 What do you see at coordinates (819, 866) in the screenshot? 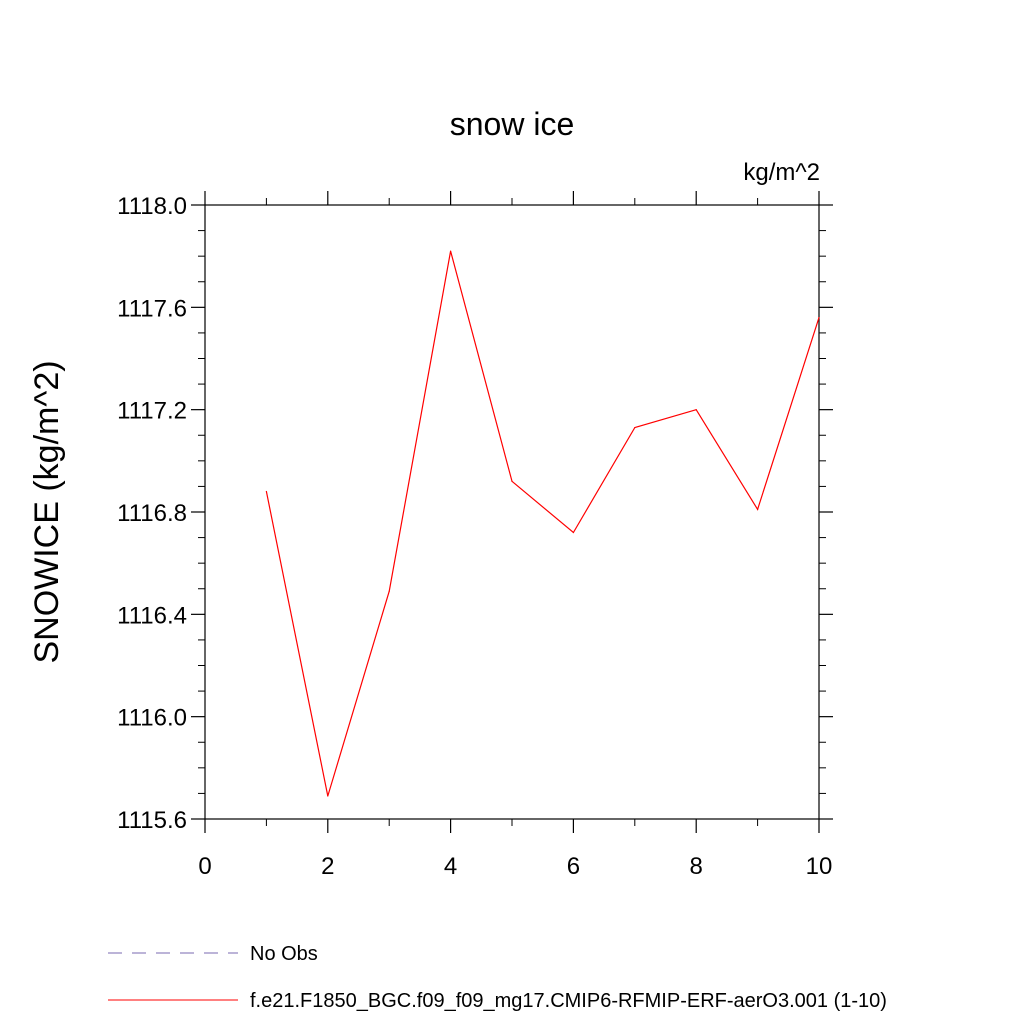
I see `x-tick-label: 10` at bounding box center [819, 866].